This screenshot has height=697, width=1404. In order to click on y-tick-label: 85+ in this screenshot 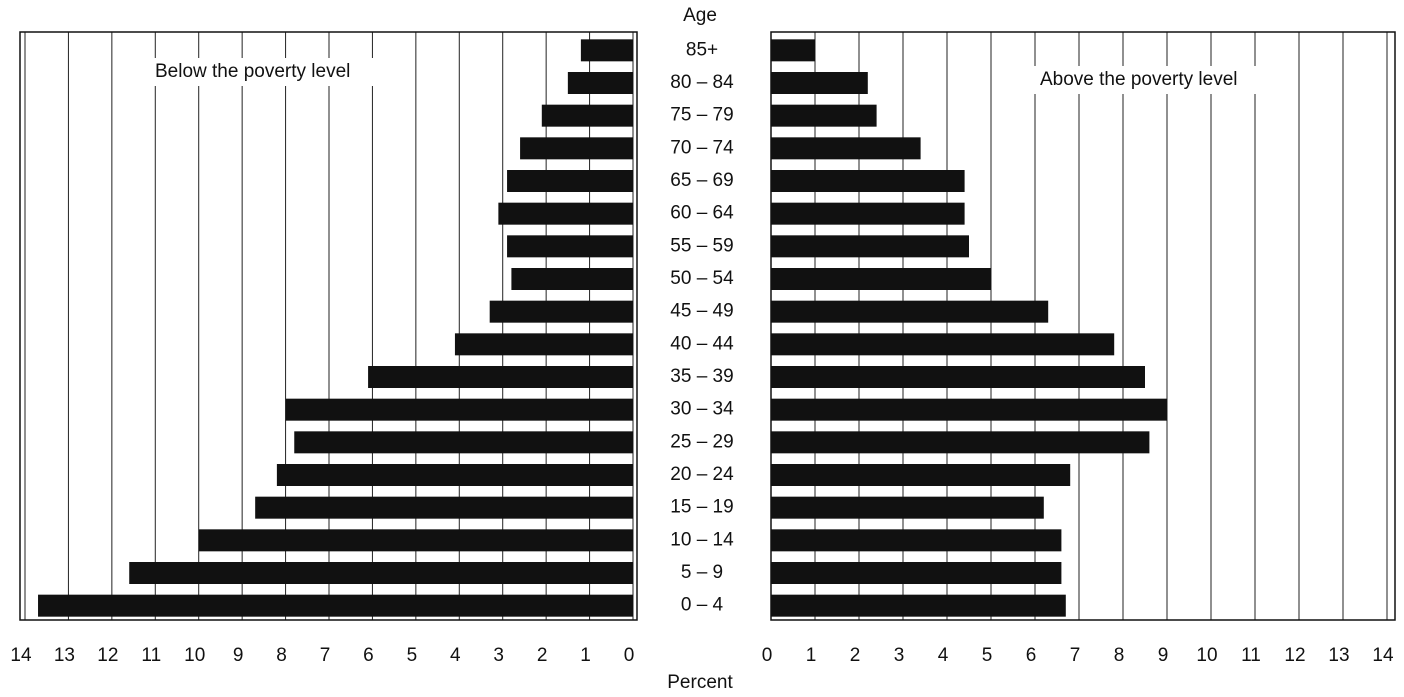, I will do `click(702, 49)`.